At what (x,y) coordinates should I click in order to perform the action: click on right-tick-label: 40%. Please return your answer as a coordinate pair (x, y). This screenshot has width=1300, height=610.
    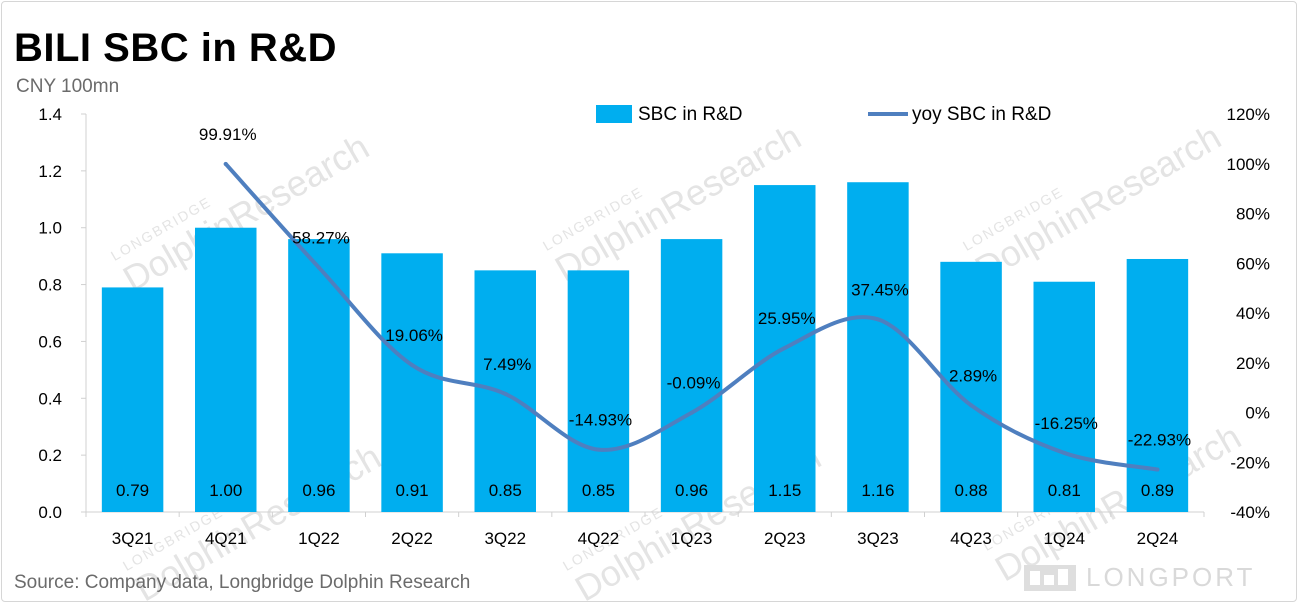
    Looking at the image, I should click on (1253, 313).